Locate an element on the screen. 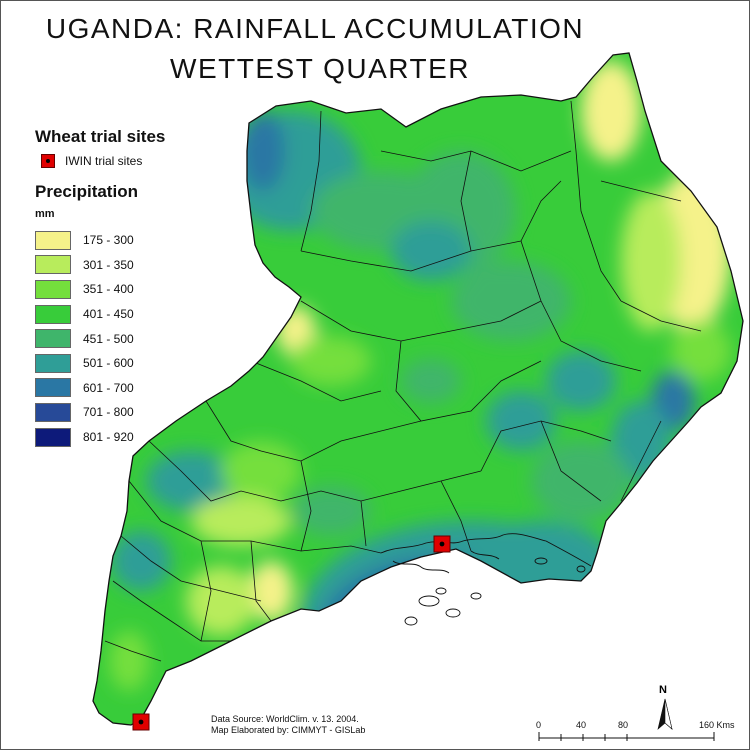 Image resolution: width=750 pixels, height=750 pixels. north-arrow-icon is located at coordinates (665, 714).